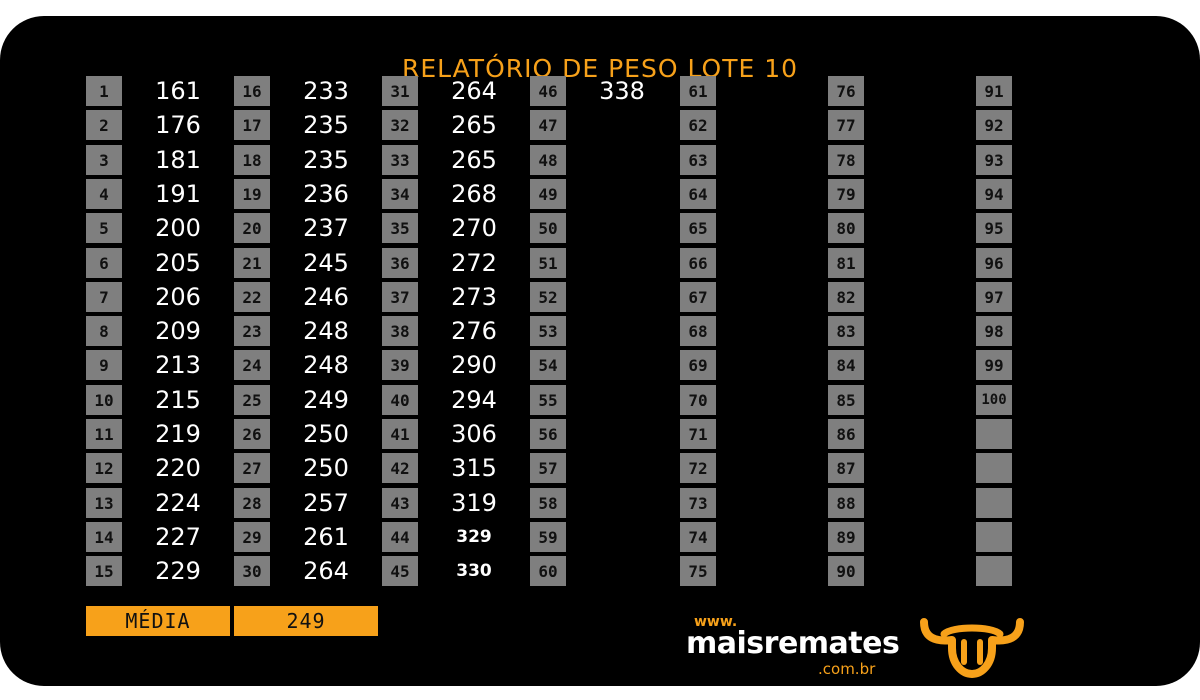 This screenshot has height=700, width=1200. I want to click on weight-value-cell: 330, so click(474, 571).